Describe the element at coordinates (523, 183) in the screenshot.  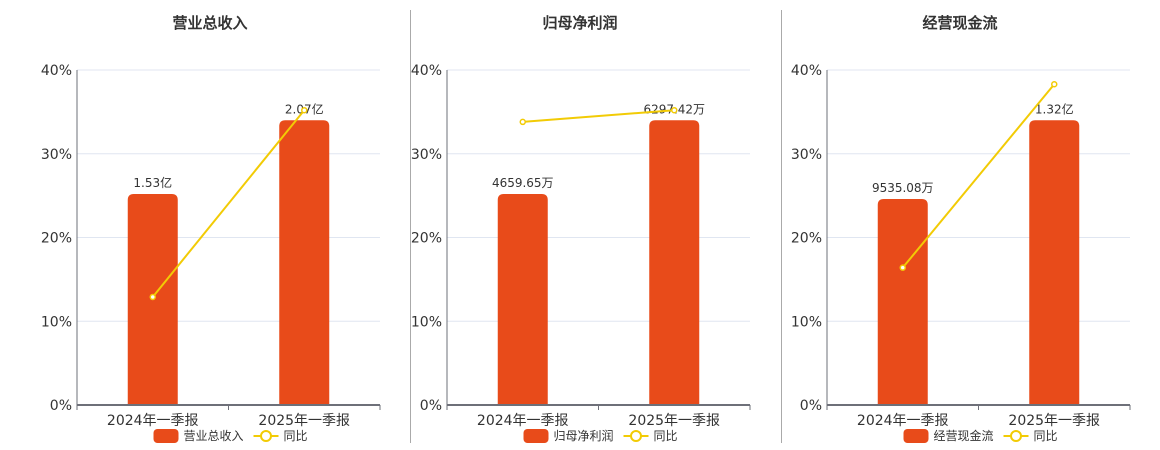
I see `bar-value-label: 4659.65万` at that location.